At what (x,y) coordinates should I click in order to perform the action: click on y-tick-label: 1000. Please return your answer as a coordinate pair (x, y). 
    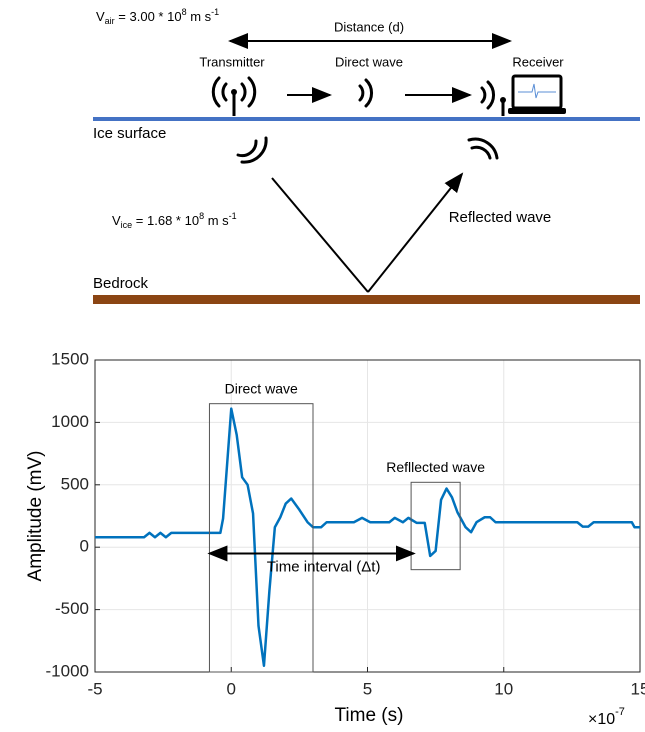
    Looking at the image, I should click on (70, 421).